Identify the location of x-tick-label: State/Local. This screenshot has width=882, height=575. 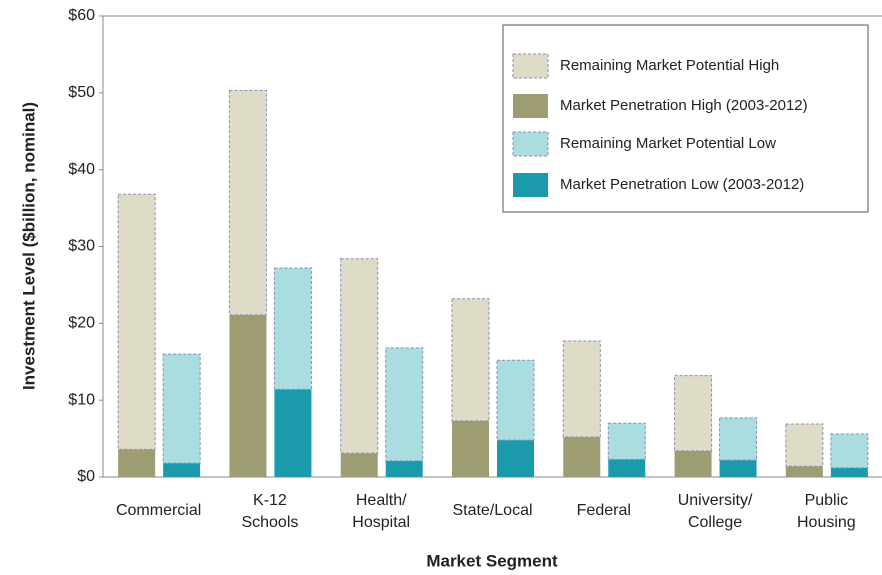
(492, 510).